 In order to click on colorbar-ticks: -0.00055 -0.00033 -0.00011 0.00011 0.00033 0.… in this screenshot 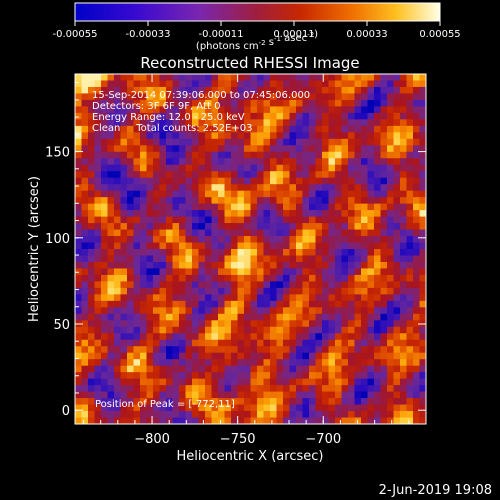, I will do `click(257, 30)`.